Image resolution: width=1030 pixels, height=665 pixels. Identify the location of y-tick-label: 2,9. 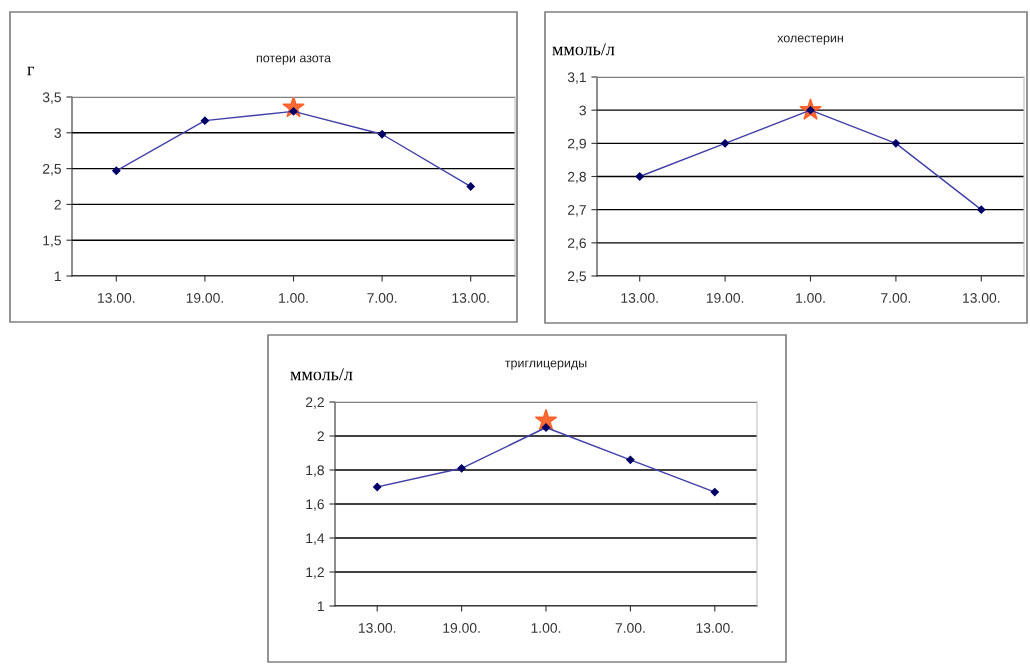
(576, 144).